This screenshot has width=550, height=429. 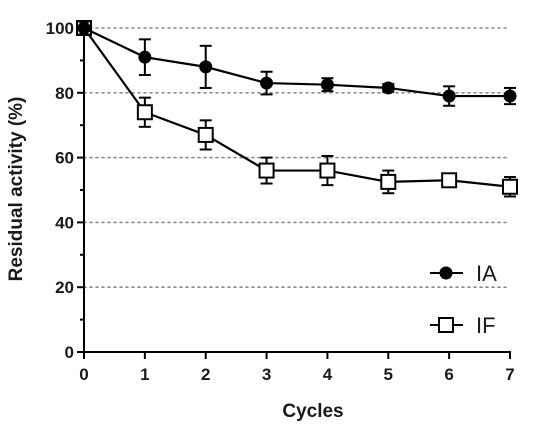 I want to click on x-tick-label-6: 6, so click(x=448, y=374).